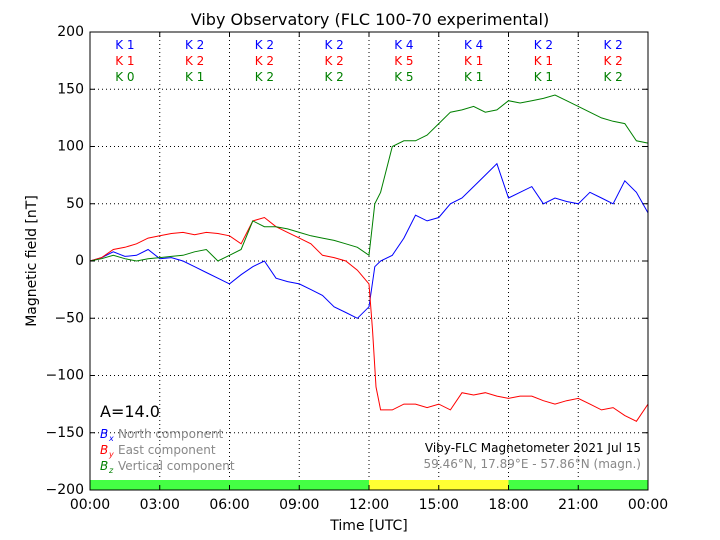  Describe the element at coordinates (32, 261) in the screenshot. I see `y-axis-label: Magnetic field [nT]` at that location.